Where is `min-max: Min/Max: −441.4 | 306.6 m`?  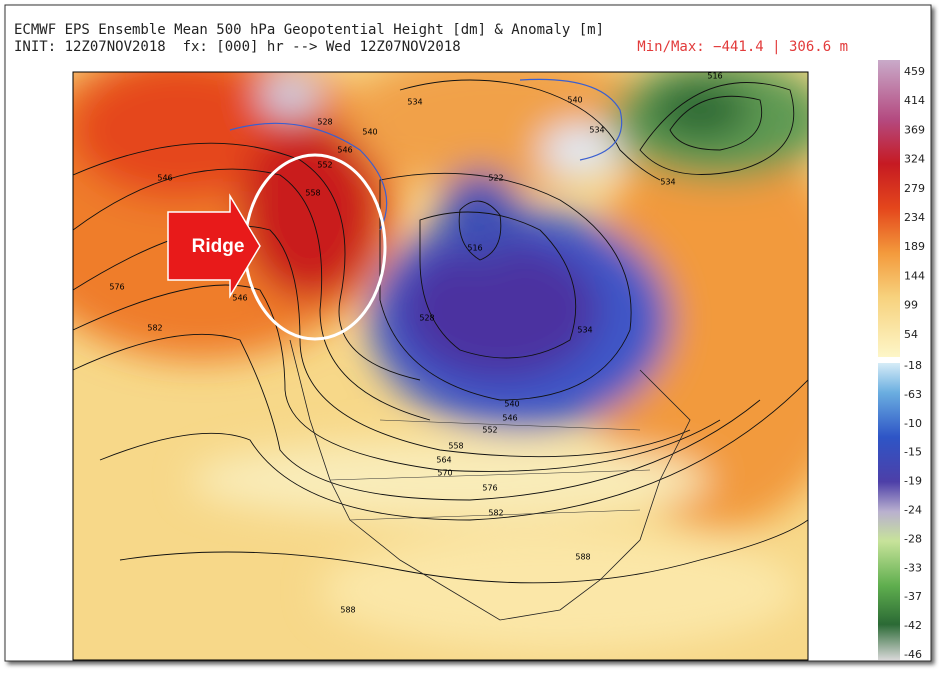
min-max: Min/Max: −441.4 | 306.6 m is located at coordinates (742, 47).